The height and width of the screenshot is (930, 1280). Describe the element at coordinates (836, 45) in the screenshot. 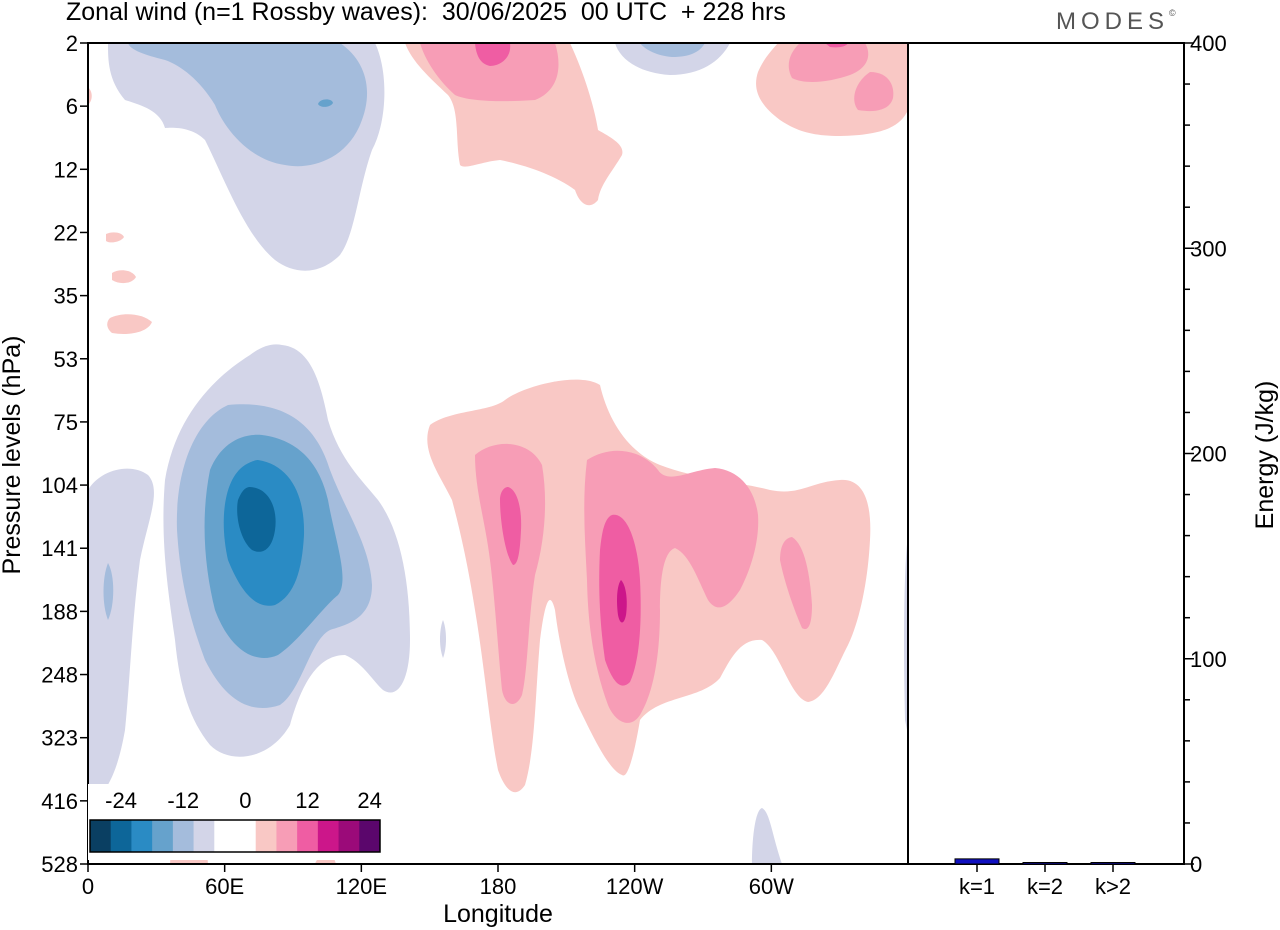

I see `upper-positive-60w-core` at that location.